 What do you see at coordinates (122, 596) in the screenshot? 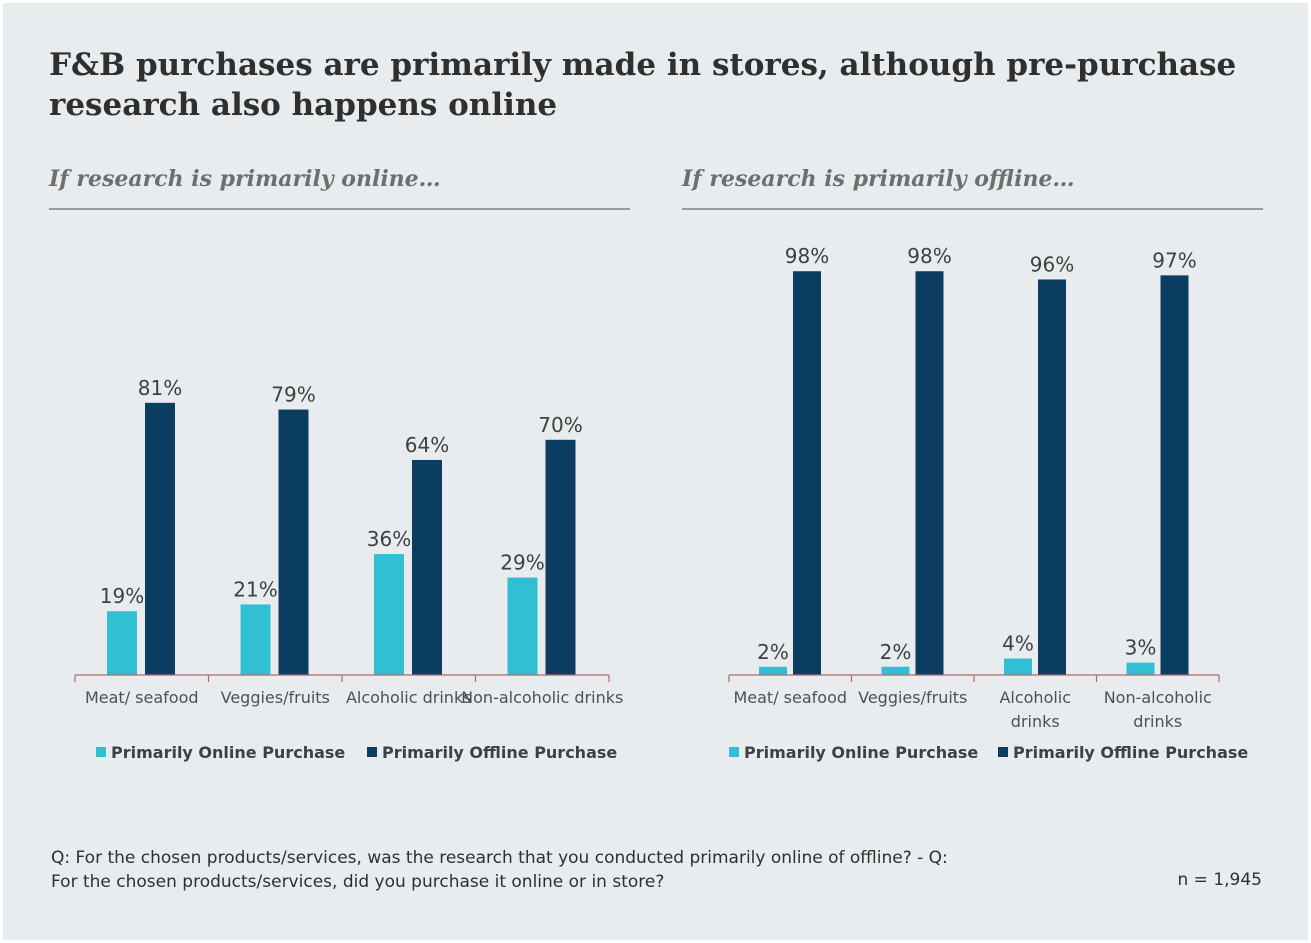
I see `data-label-meat-seafood-online: 19%` at bounding box center [122, 596].